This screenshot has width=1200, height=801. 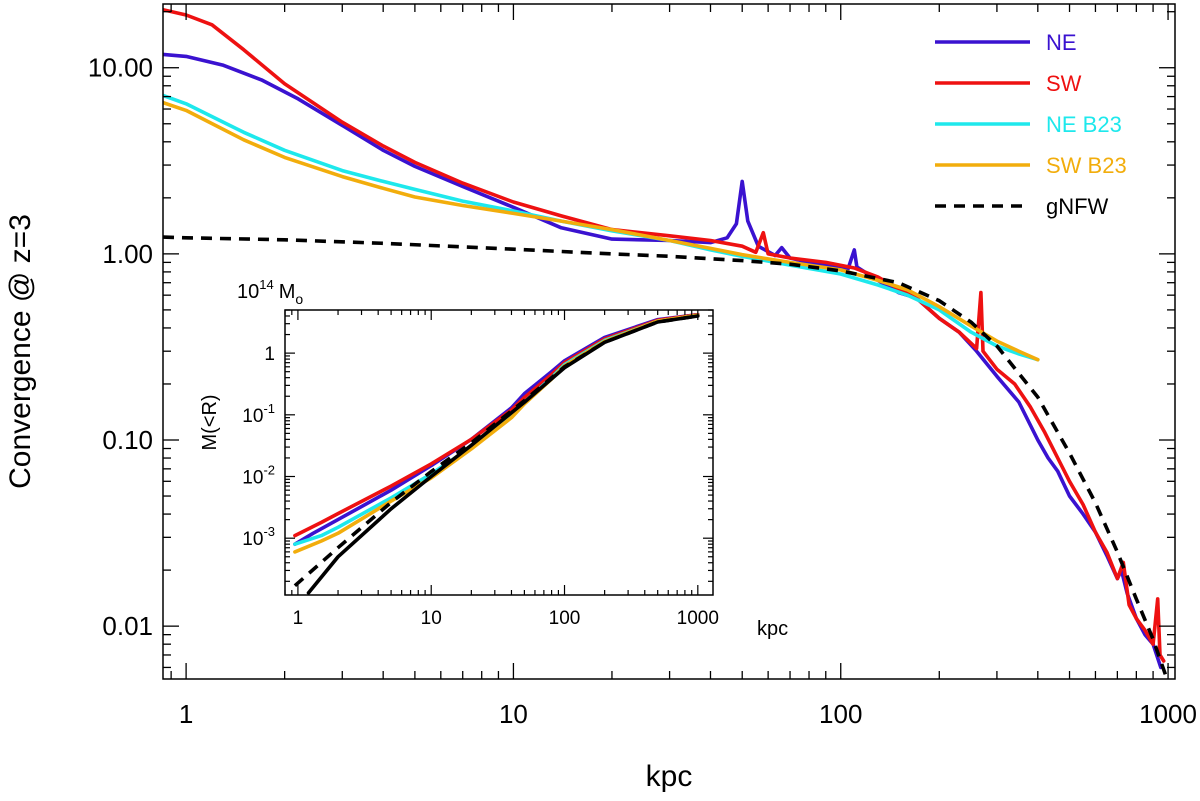 I want to click on inset-y-tick-label: 10⁻³, so click(x=258, y=537).